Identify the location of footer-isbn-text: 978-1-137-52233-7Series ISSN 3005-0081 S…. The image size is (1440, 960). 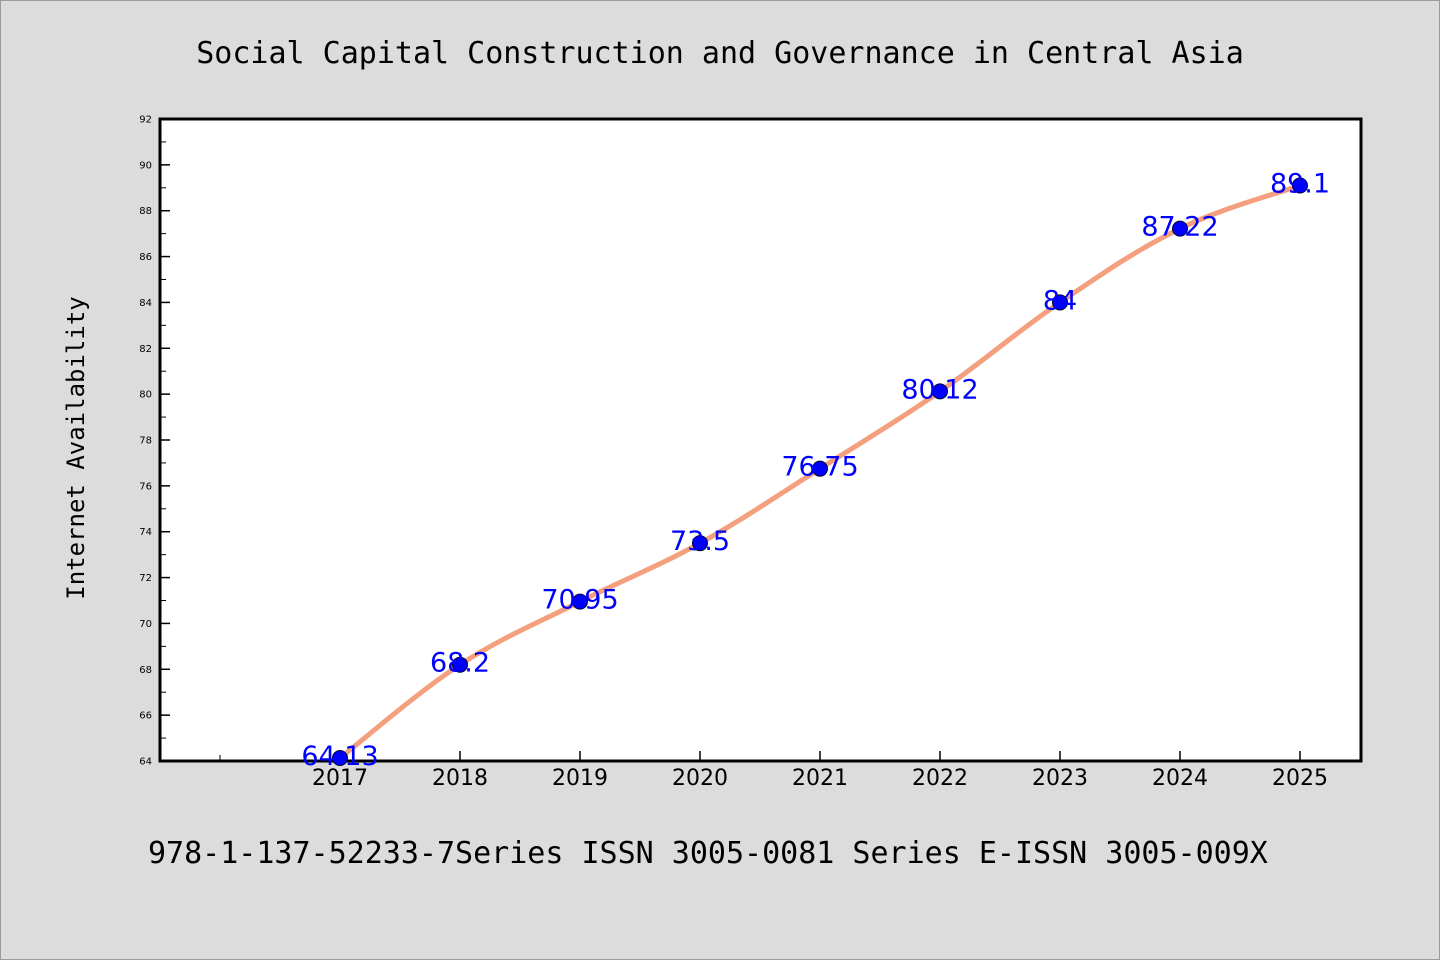
(708, 853).